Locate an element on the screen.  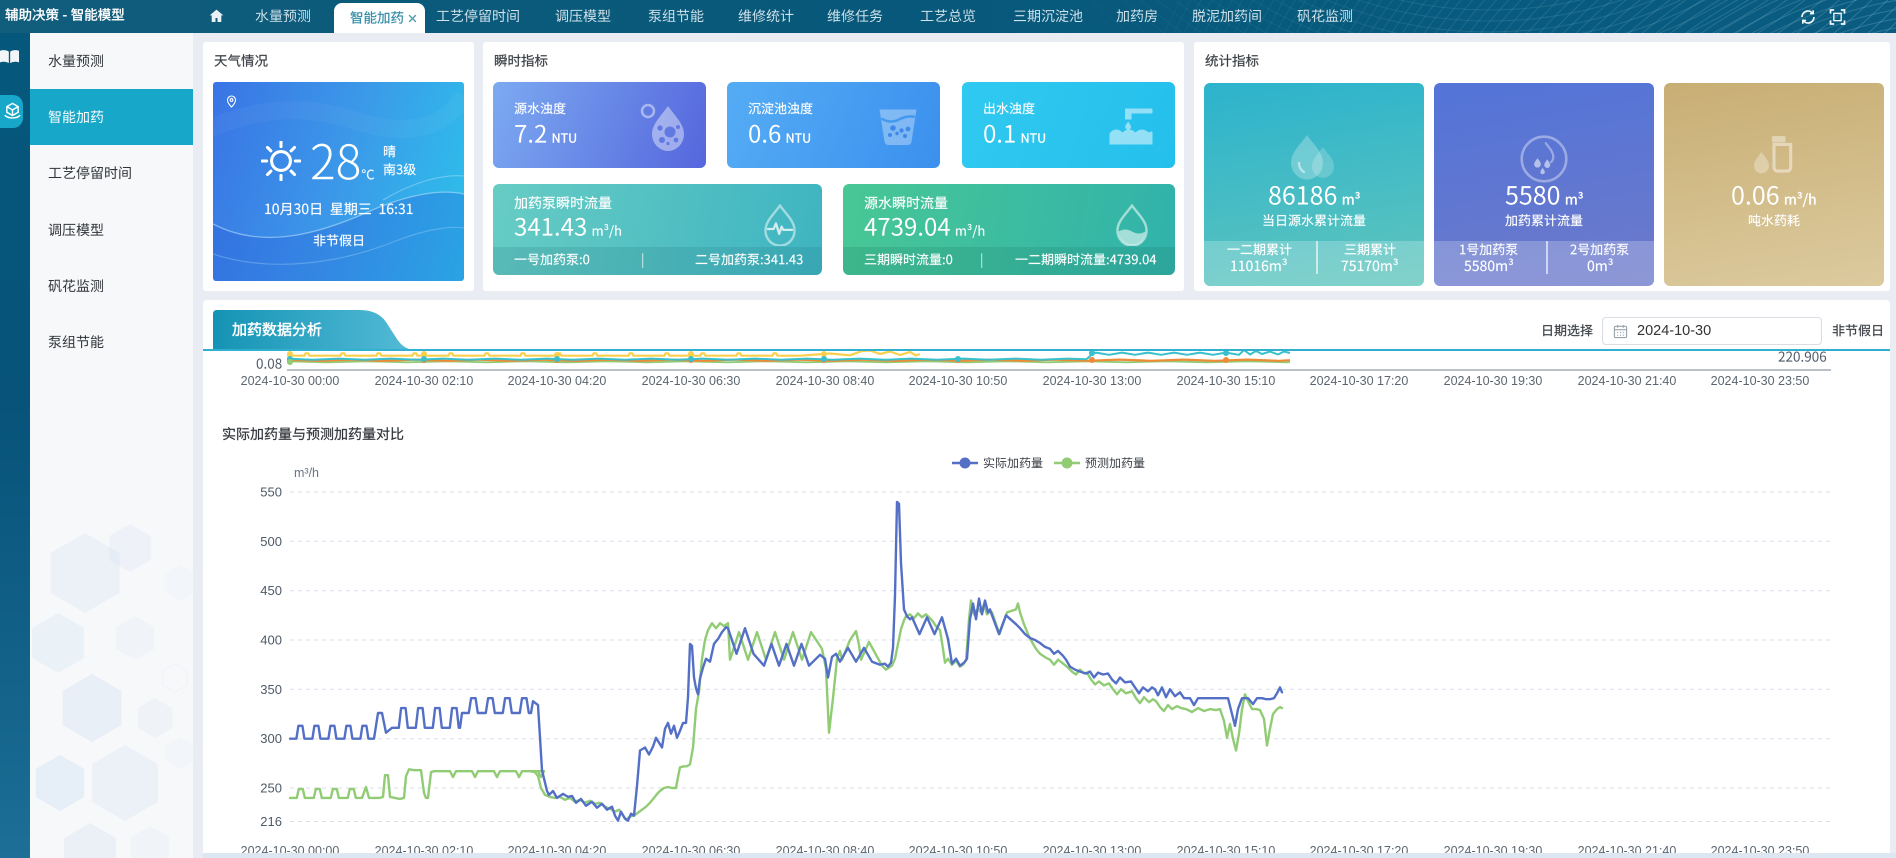
svg-text: 2024-10-30 08:40 is located at coordinates (825, 381).